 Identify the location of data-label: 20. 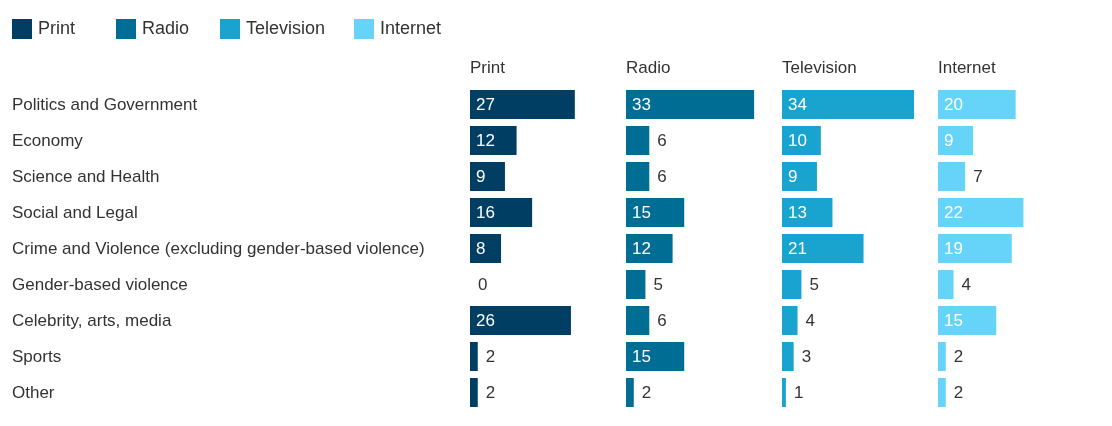
(953, 105).